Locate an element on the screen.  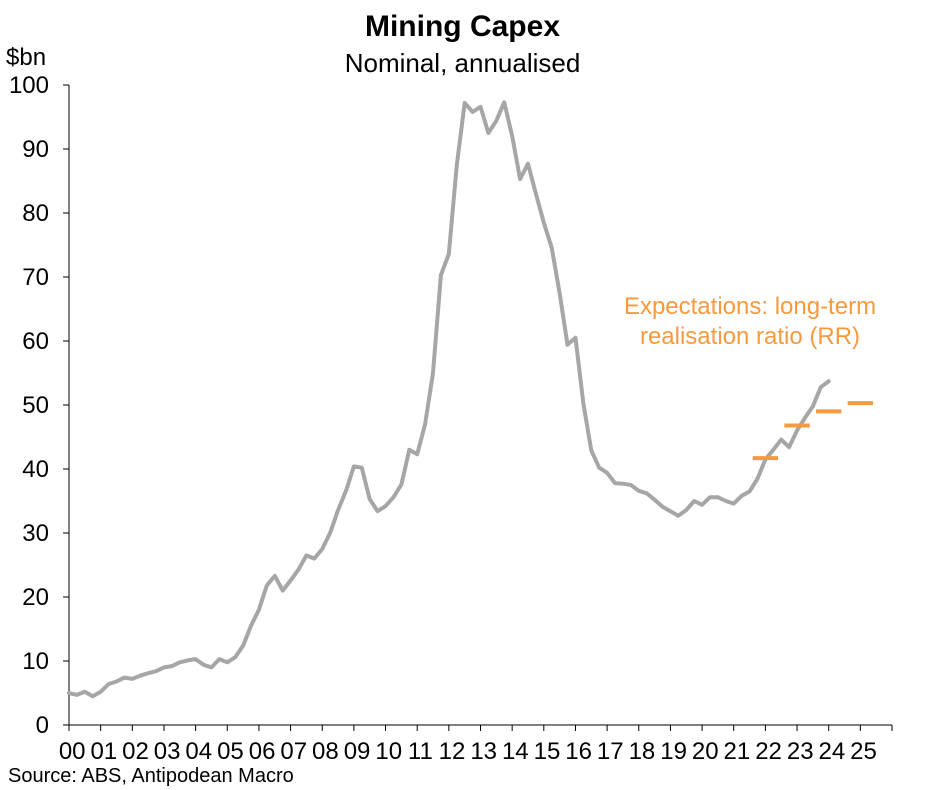
y-tick-label: 30 is located at coordinates (35, 533).